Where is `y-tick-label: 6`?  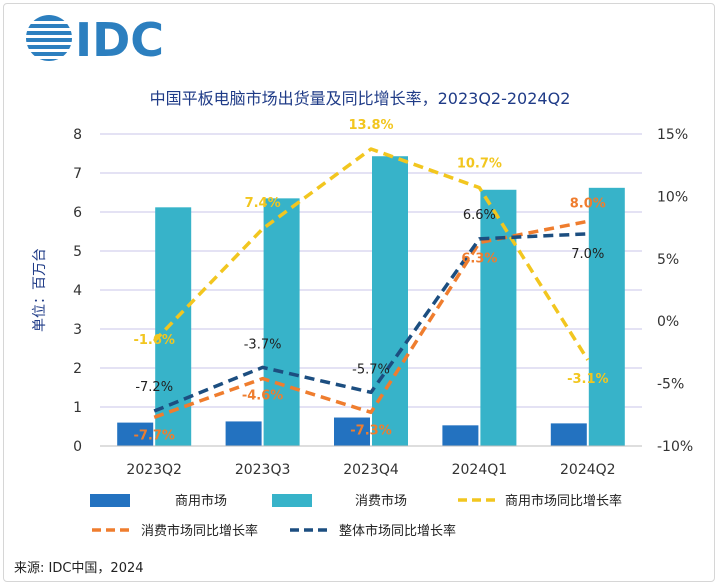 y-tick-label: 6 is located at coordinates (77, 213).